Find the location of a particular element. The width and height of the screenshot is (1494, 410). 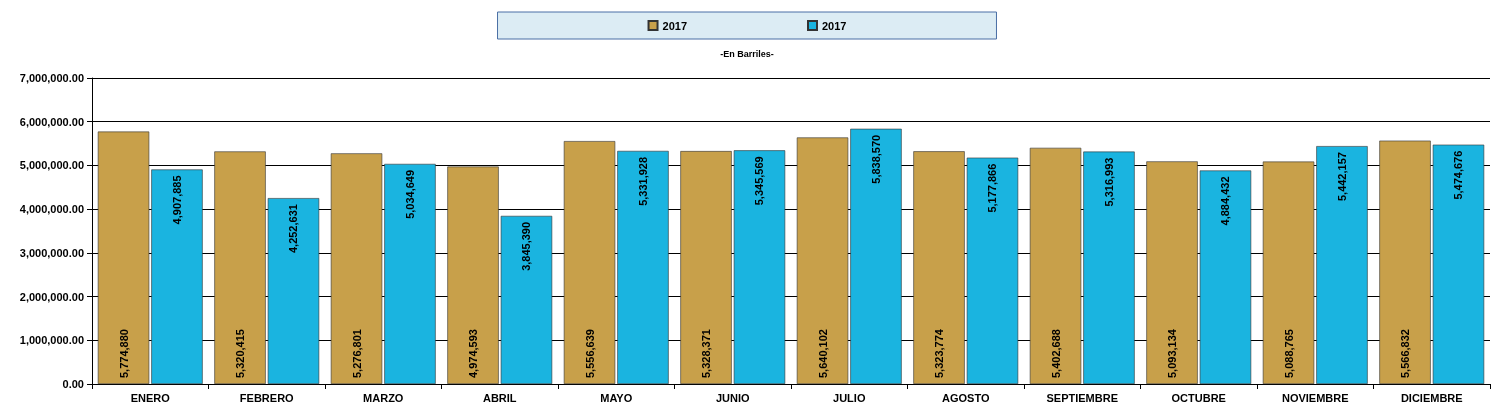

data-label: 5,328,371 is located at coordinates (706, 353).